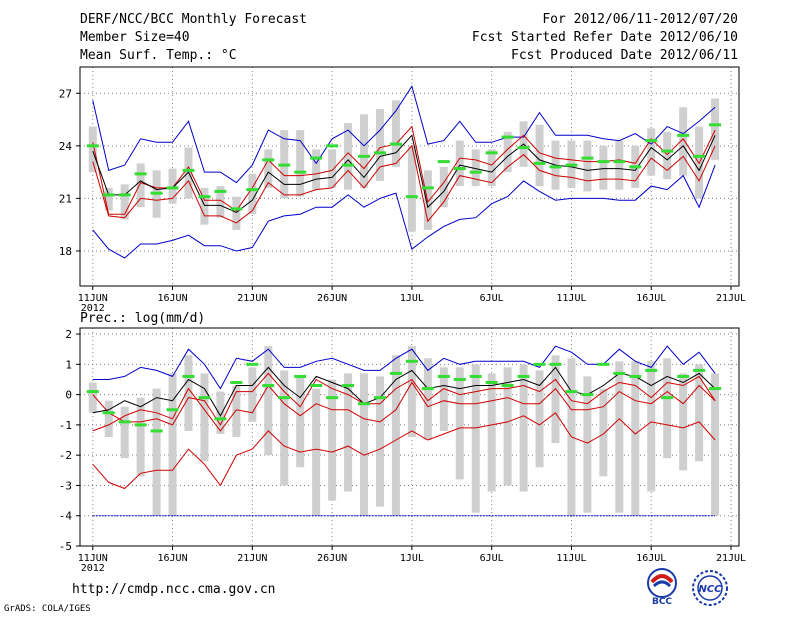 The height and width of the screenshot is (618, 800). Describe the element at coordinates (662, 587) in the screenshot. I see `bcc-logo: BCC` at that location.